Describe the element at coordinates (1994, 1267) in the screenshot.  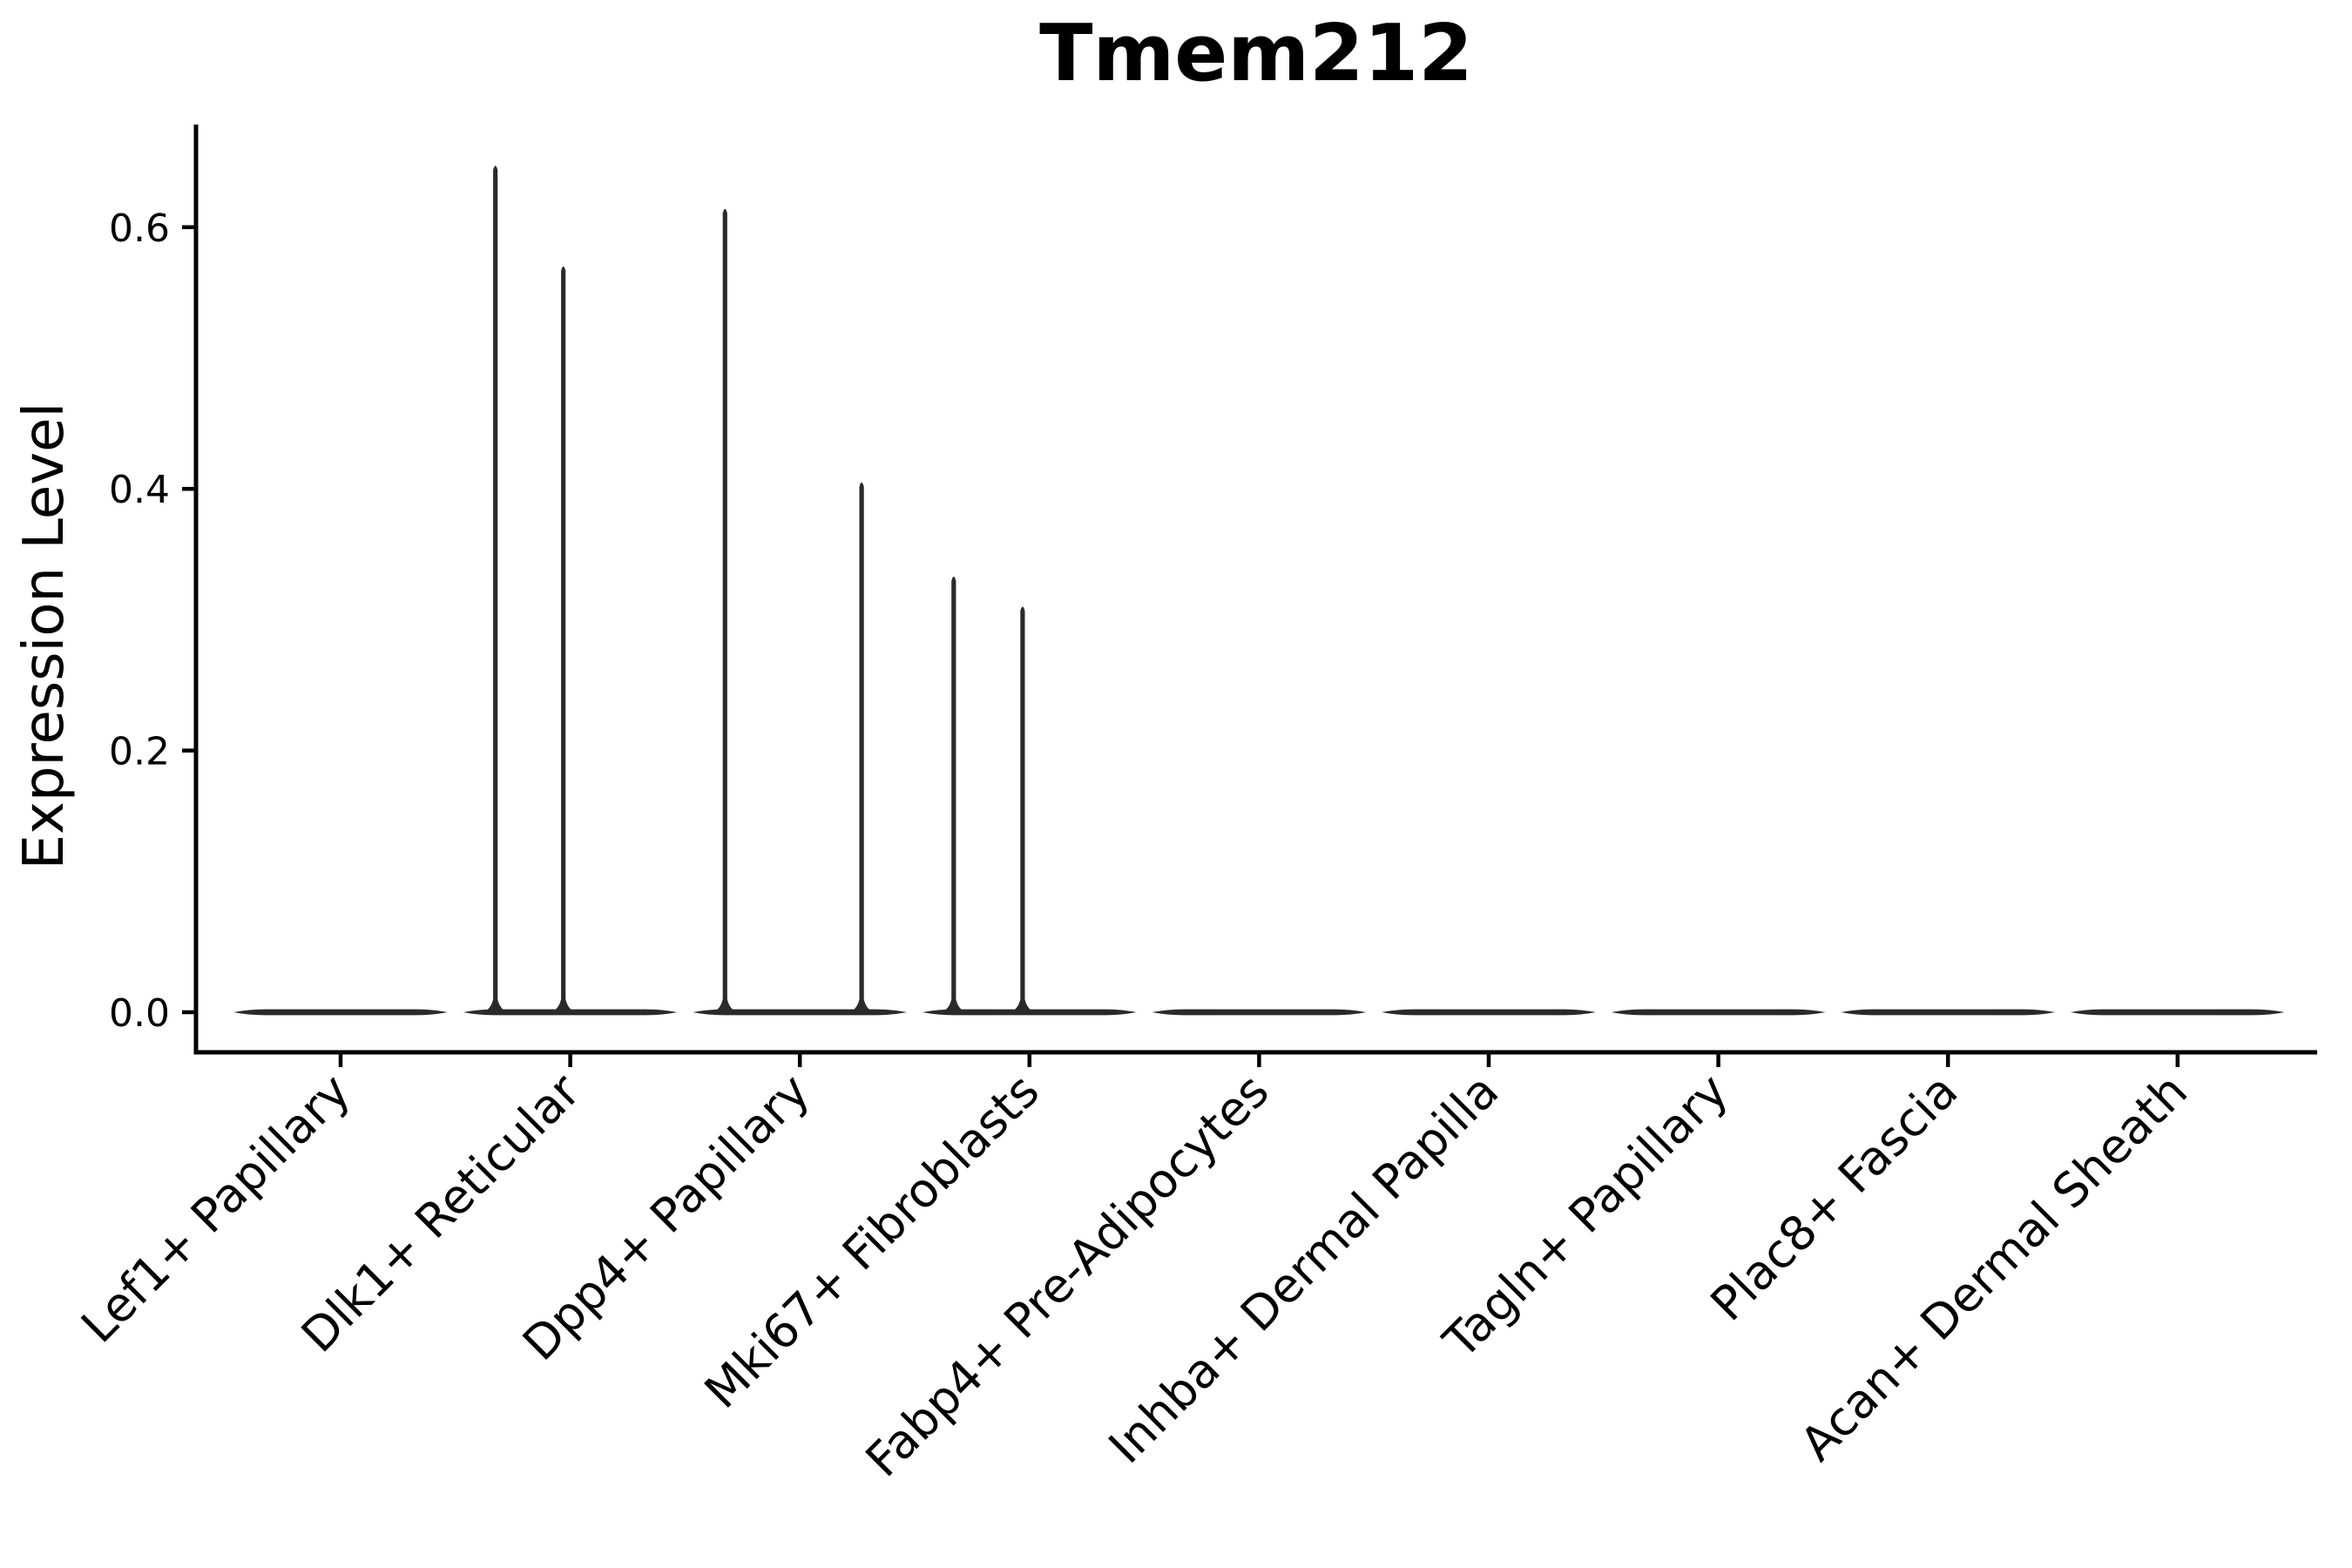
I see `x-tick-label: Acan+ Dermal Sheath` at that location.